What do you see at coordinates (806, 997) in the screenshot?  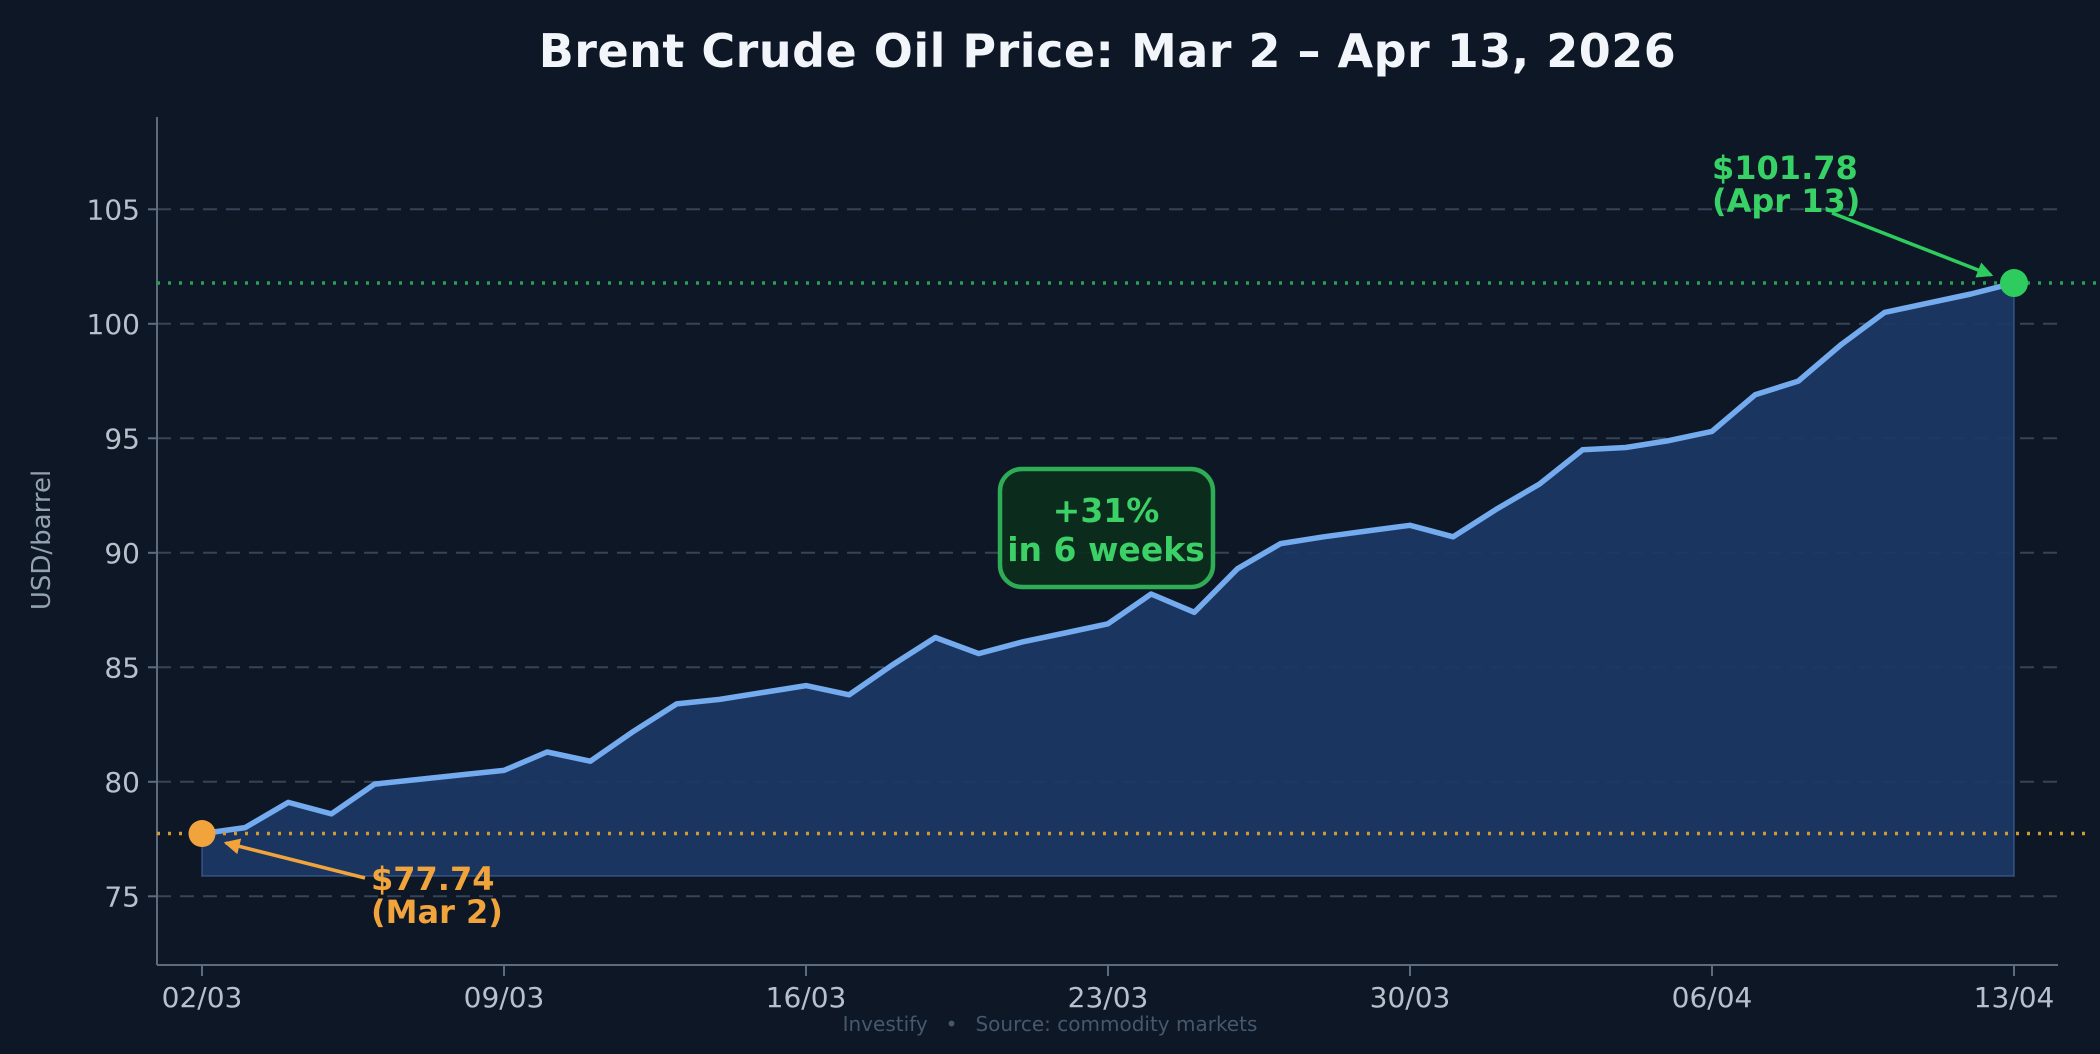 I see `x-tick-label: 16/03` at bounding box center [806, 997].